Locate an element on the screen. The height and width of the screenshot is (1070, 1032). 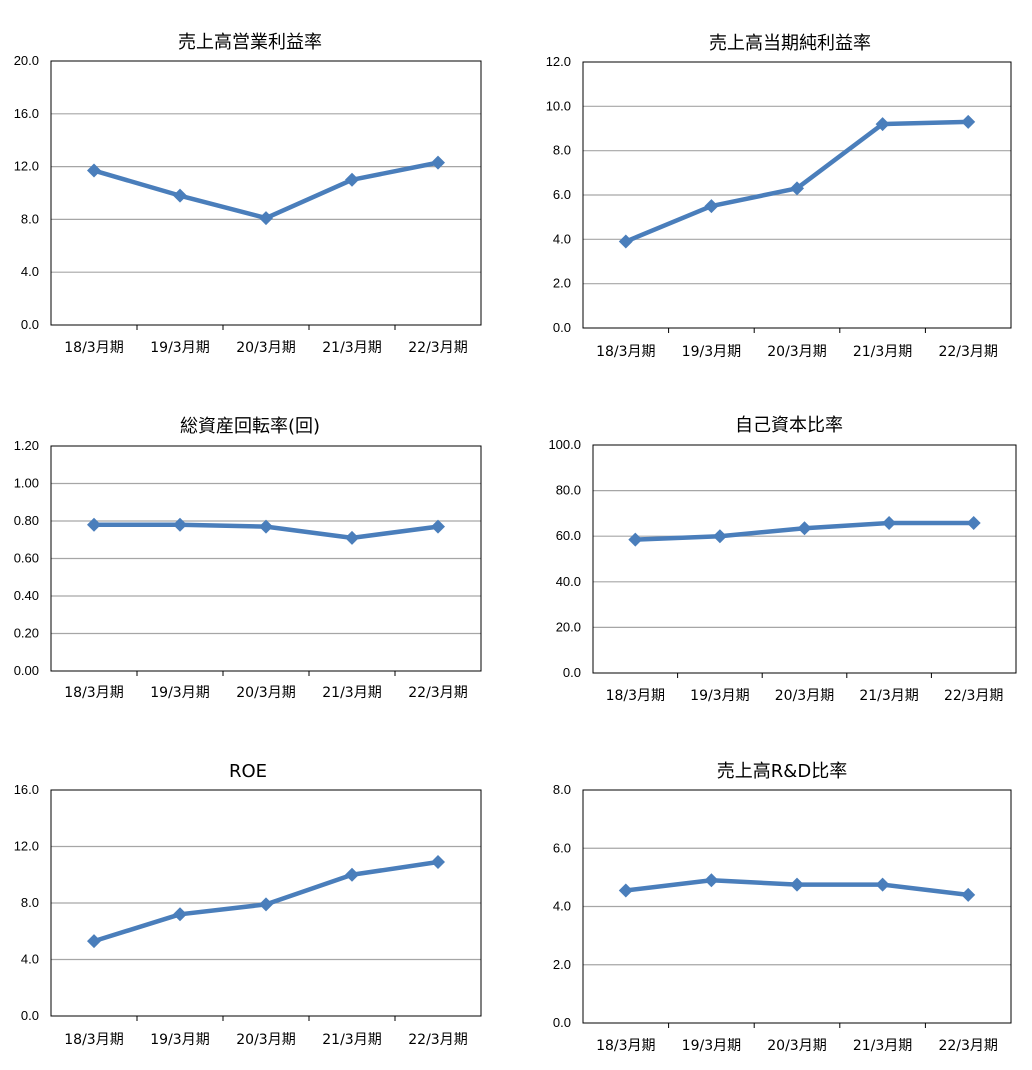
y-tick-label: 0.60 is located at coordinates (26, 558).